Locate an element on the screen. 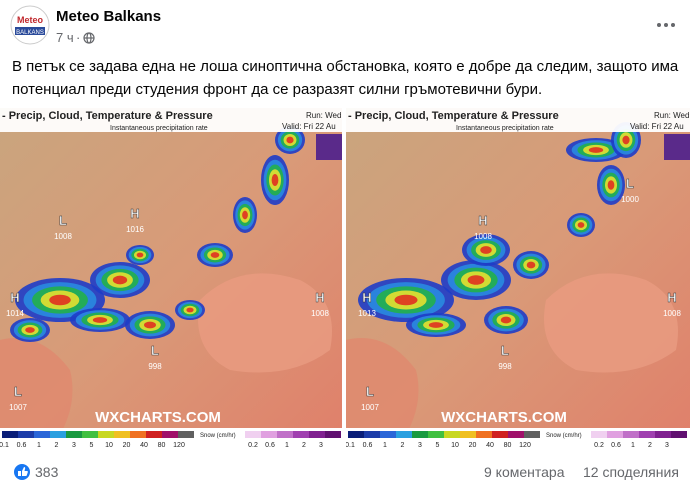 Image resolution: width=690 pixels, height=491 pixels. share-count: 12 споделяния is located at coordinates (631, 472).